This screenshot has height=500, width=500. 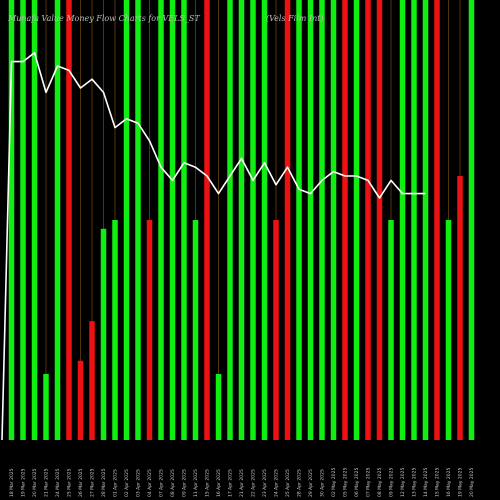 What do you see at coordinates (70, 482) in the screenshot?
I see `x-tick-label: 25 Mar 2025` at bounding box center [70, 482].